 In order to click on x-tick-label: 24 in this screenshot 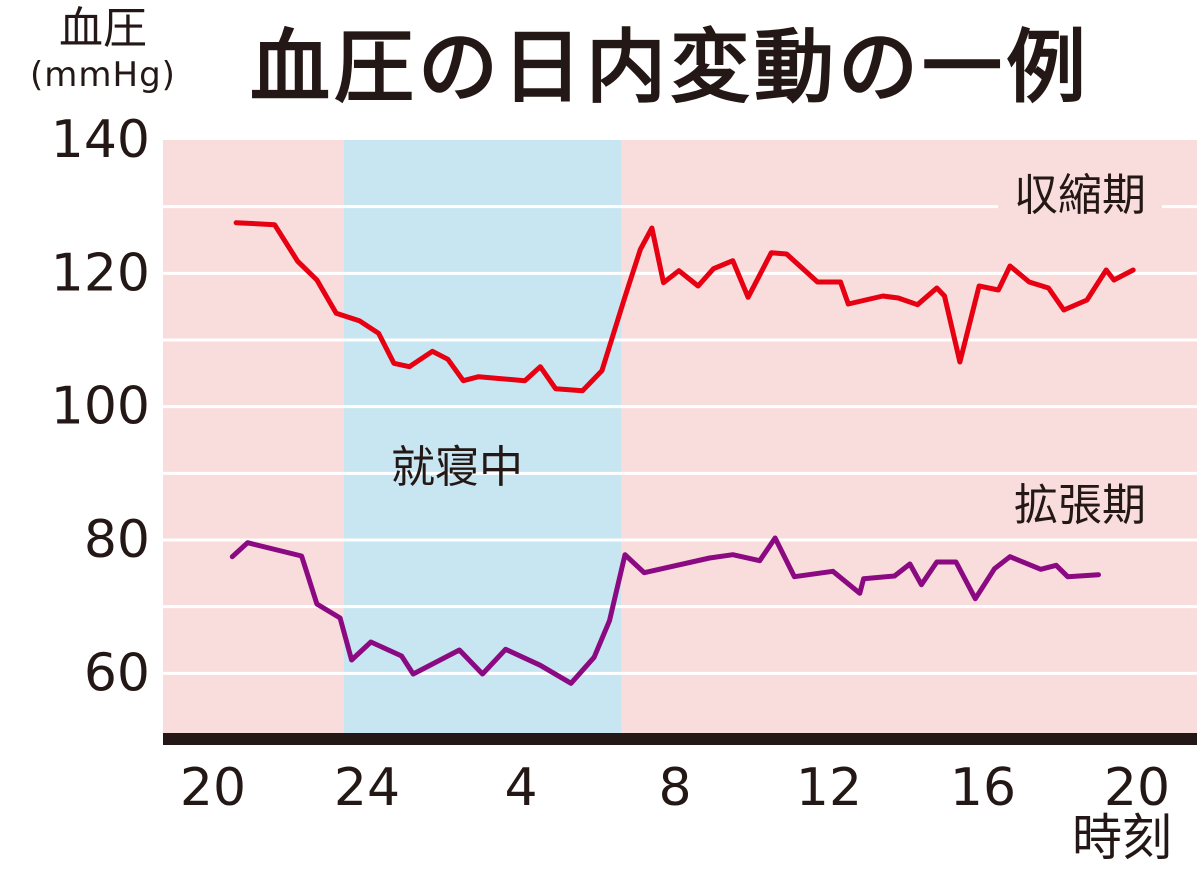, I will do `click(367, 788)`.